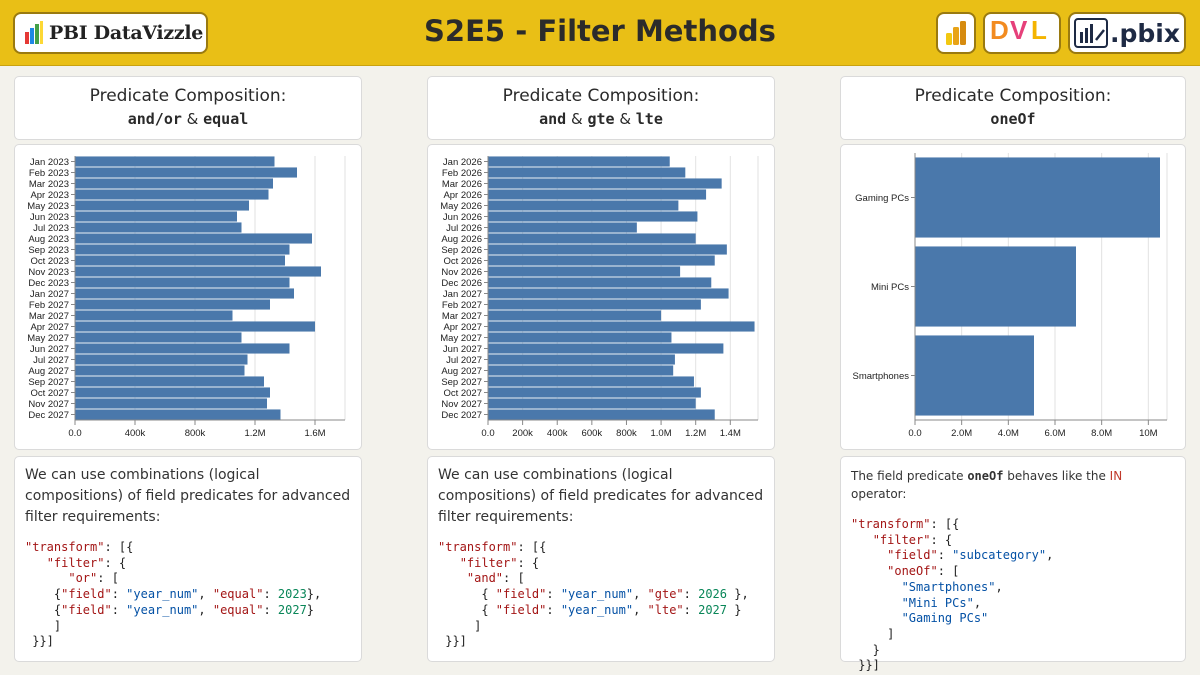  I want to click on paintbrush-icon, so click(34, 32).